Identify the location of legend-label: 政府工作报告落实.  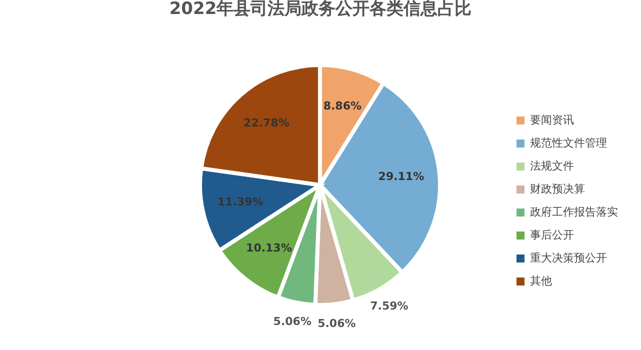
(574, 212).